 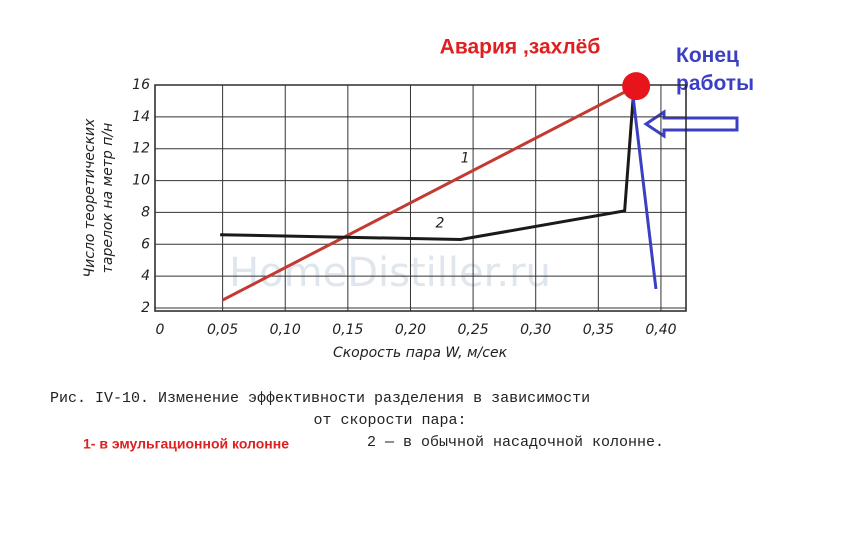 What do you see at coordinates (141, 149) in the screenshot?
I see `y-tick-label: 12` at bounding box center [141, 149].